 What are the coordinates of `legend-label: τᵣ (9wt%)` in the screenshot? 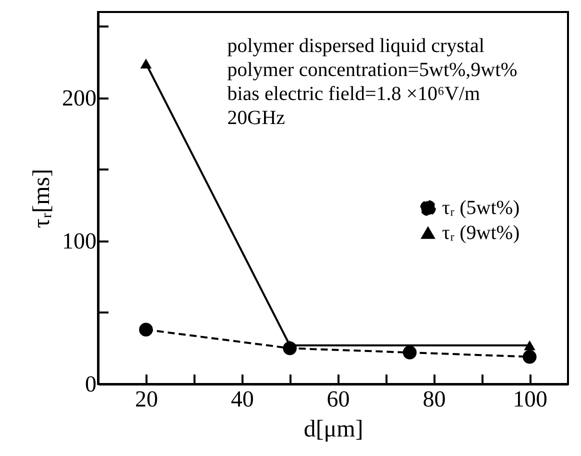 It's located at (481, 233).